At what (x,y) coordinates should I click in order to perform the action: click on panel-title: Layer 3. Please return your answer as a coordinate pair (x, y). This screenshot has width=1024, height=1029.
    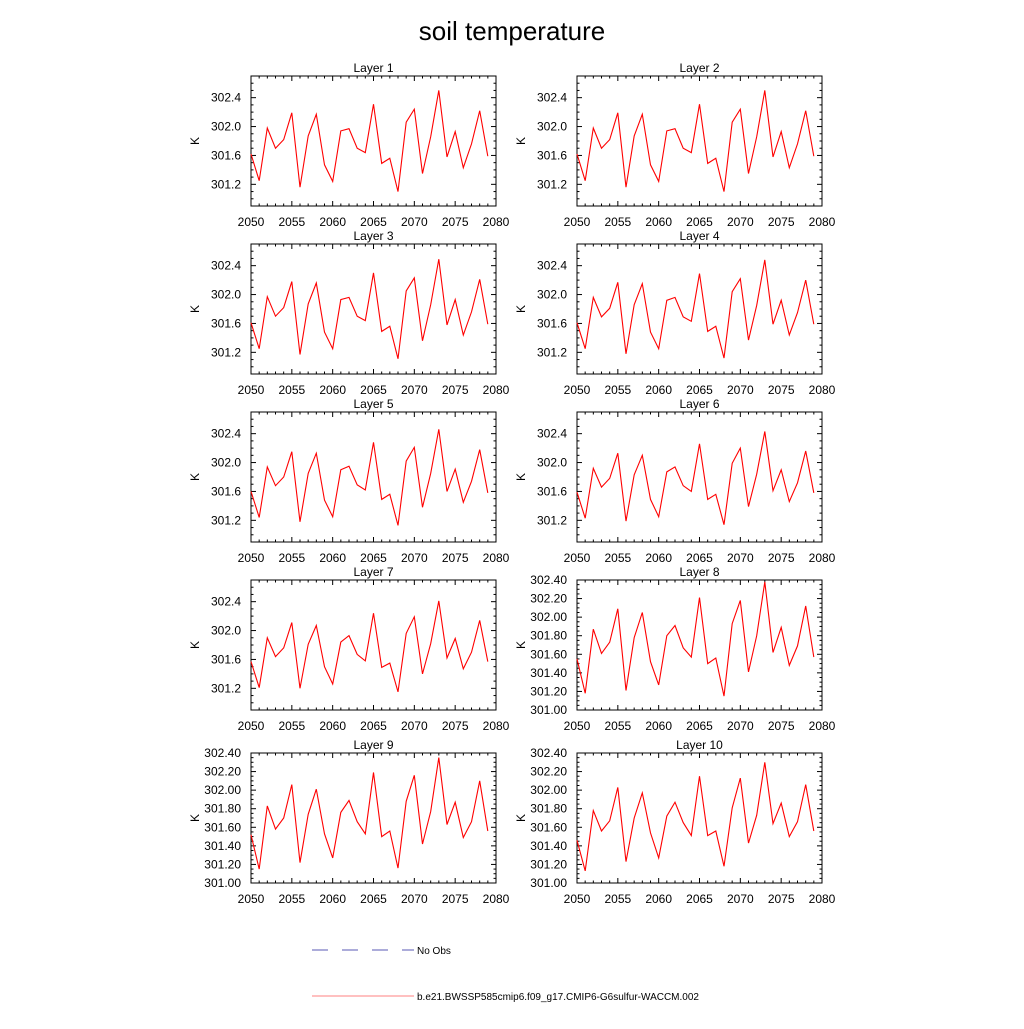
    Looking at the image, I should click on (373, 236).